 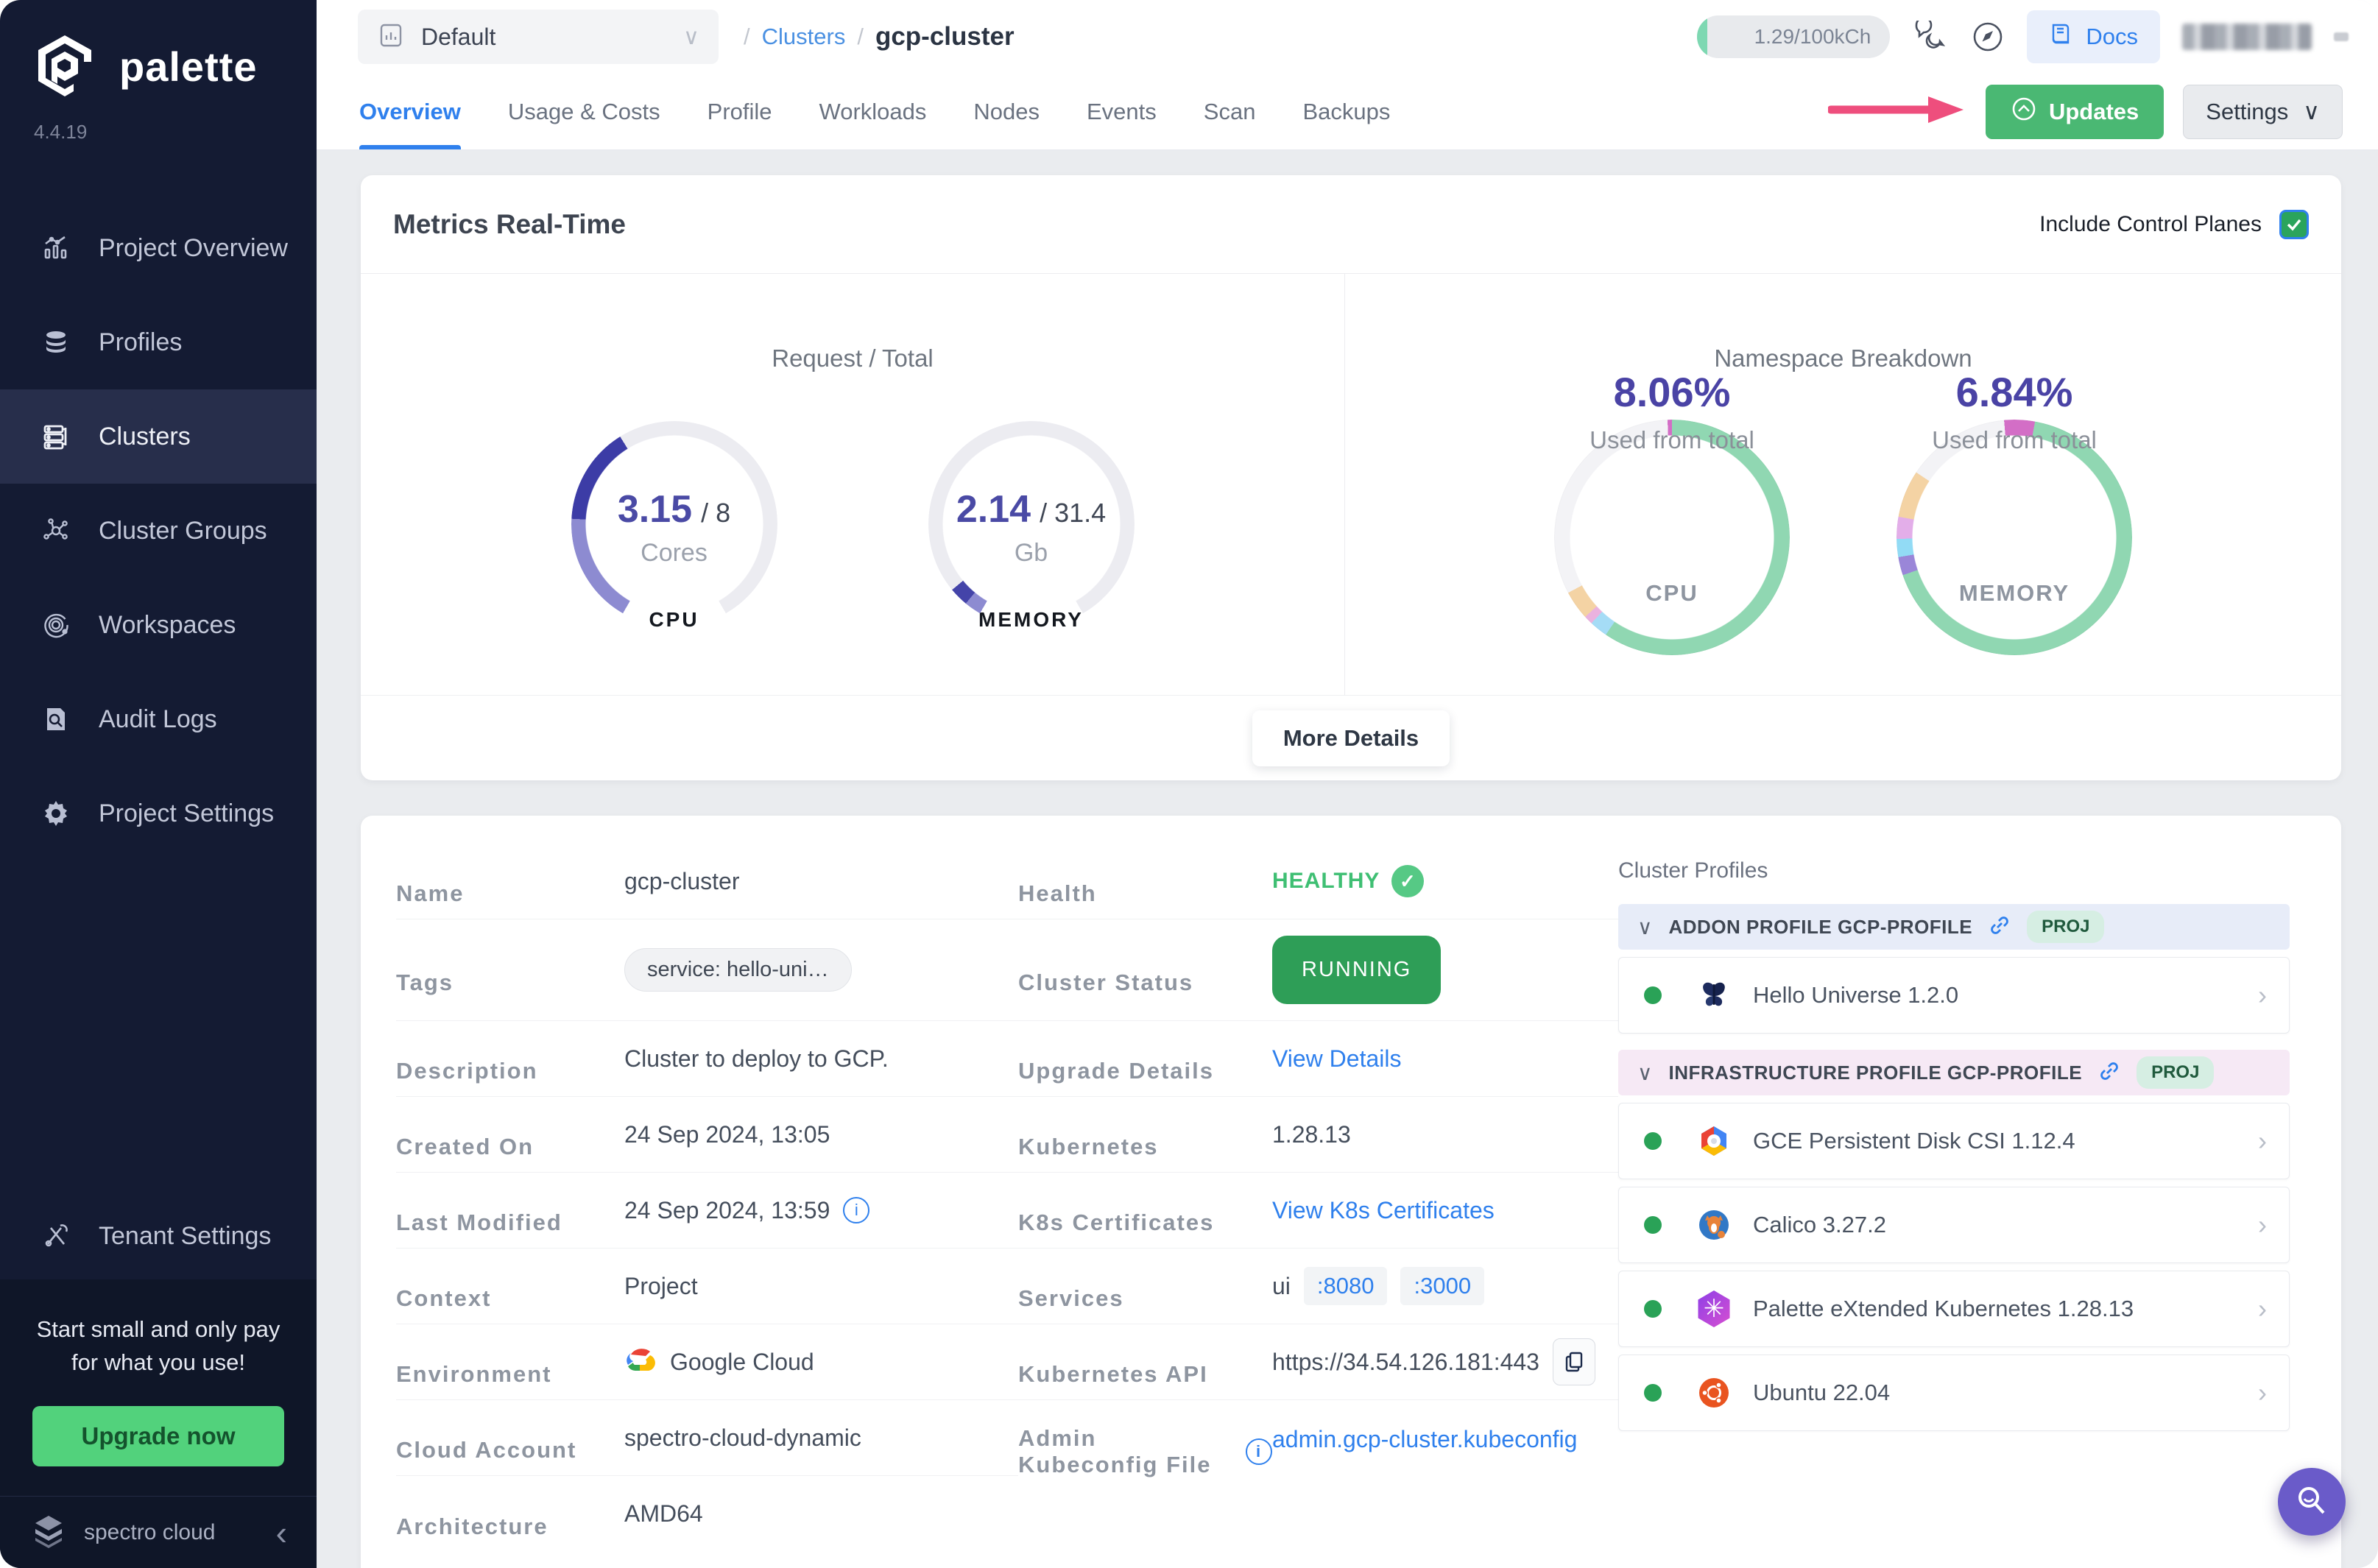 What do you see at coordinates (1930, 37) in the screenshot?
I see `chat-icon` at bounding box center [1930, 37].